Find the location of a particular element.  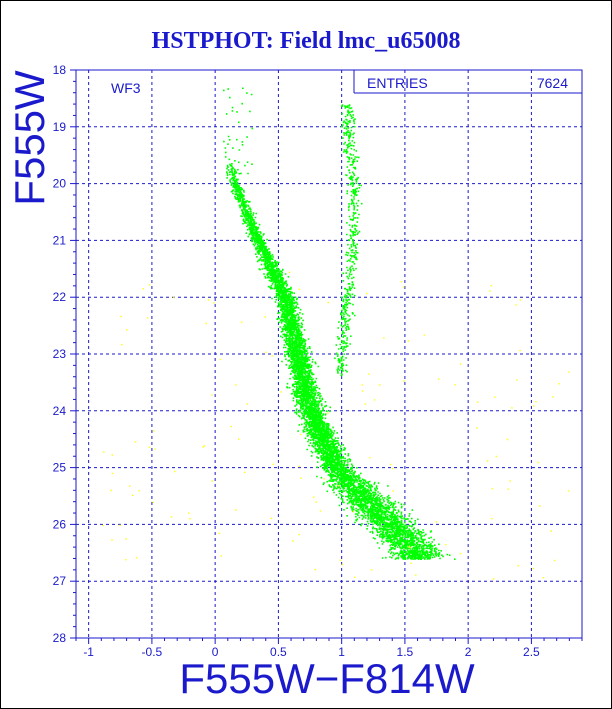

x-tick-label-0: -1 is located at coordinates (88, 652).